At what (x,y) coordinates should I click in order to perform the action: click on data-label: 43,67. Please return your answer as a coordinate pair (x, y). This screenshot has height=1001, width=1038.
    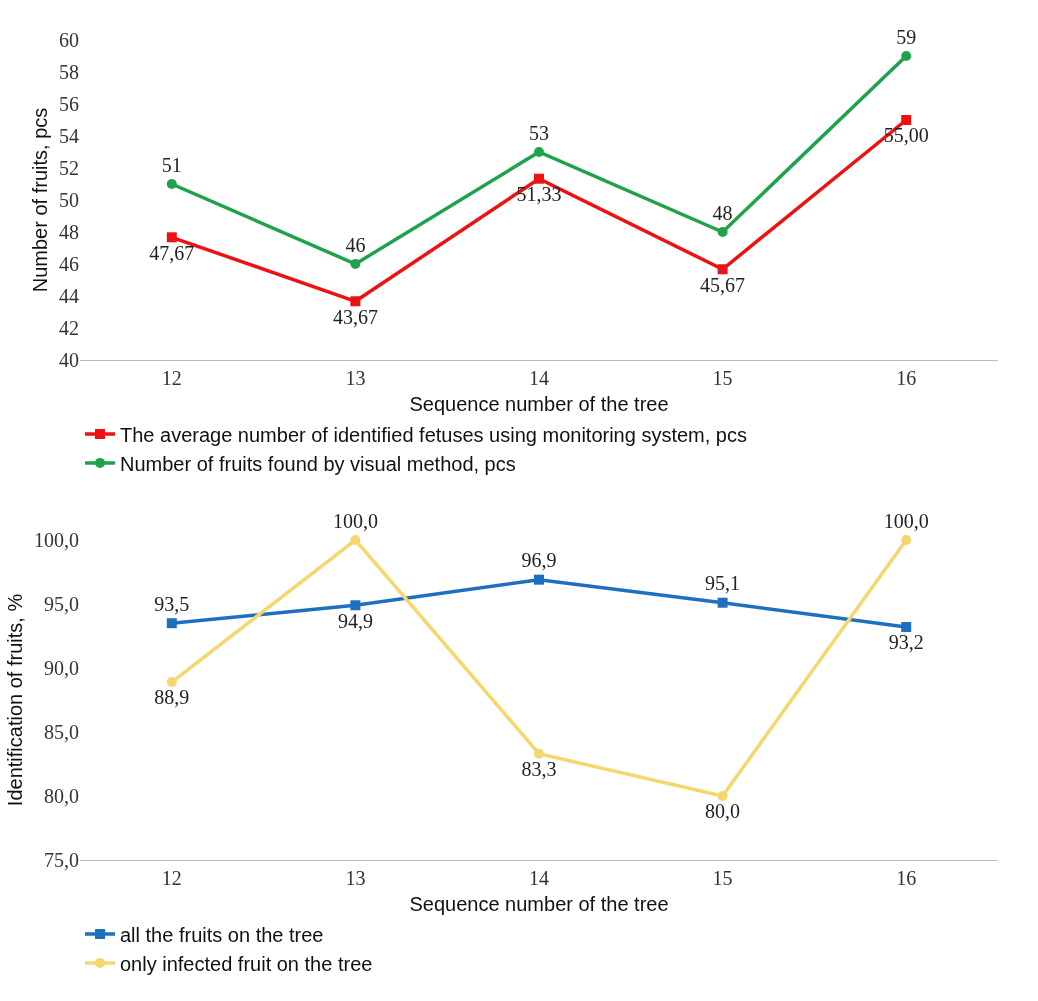
    Looking at the image, I should click on (355, 316).